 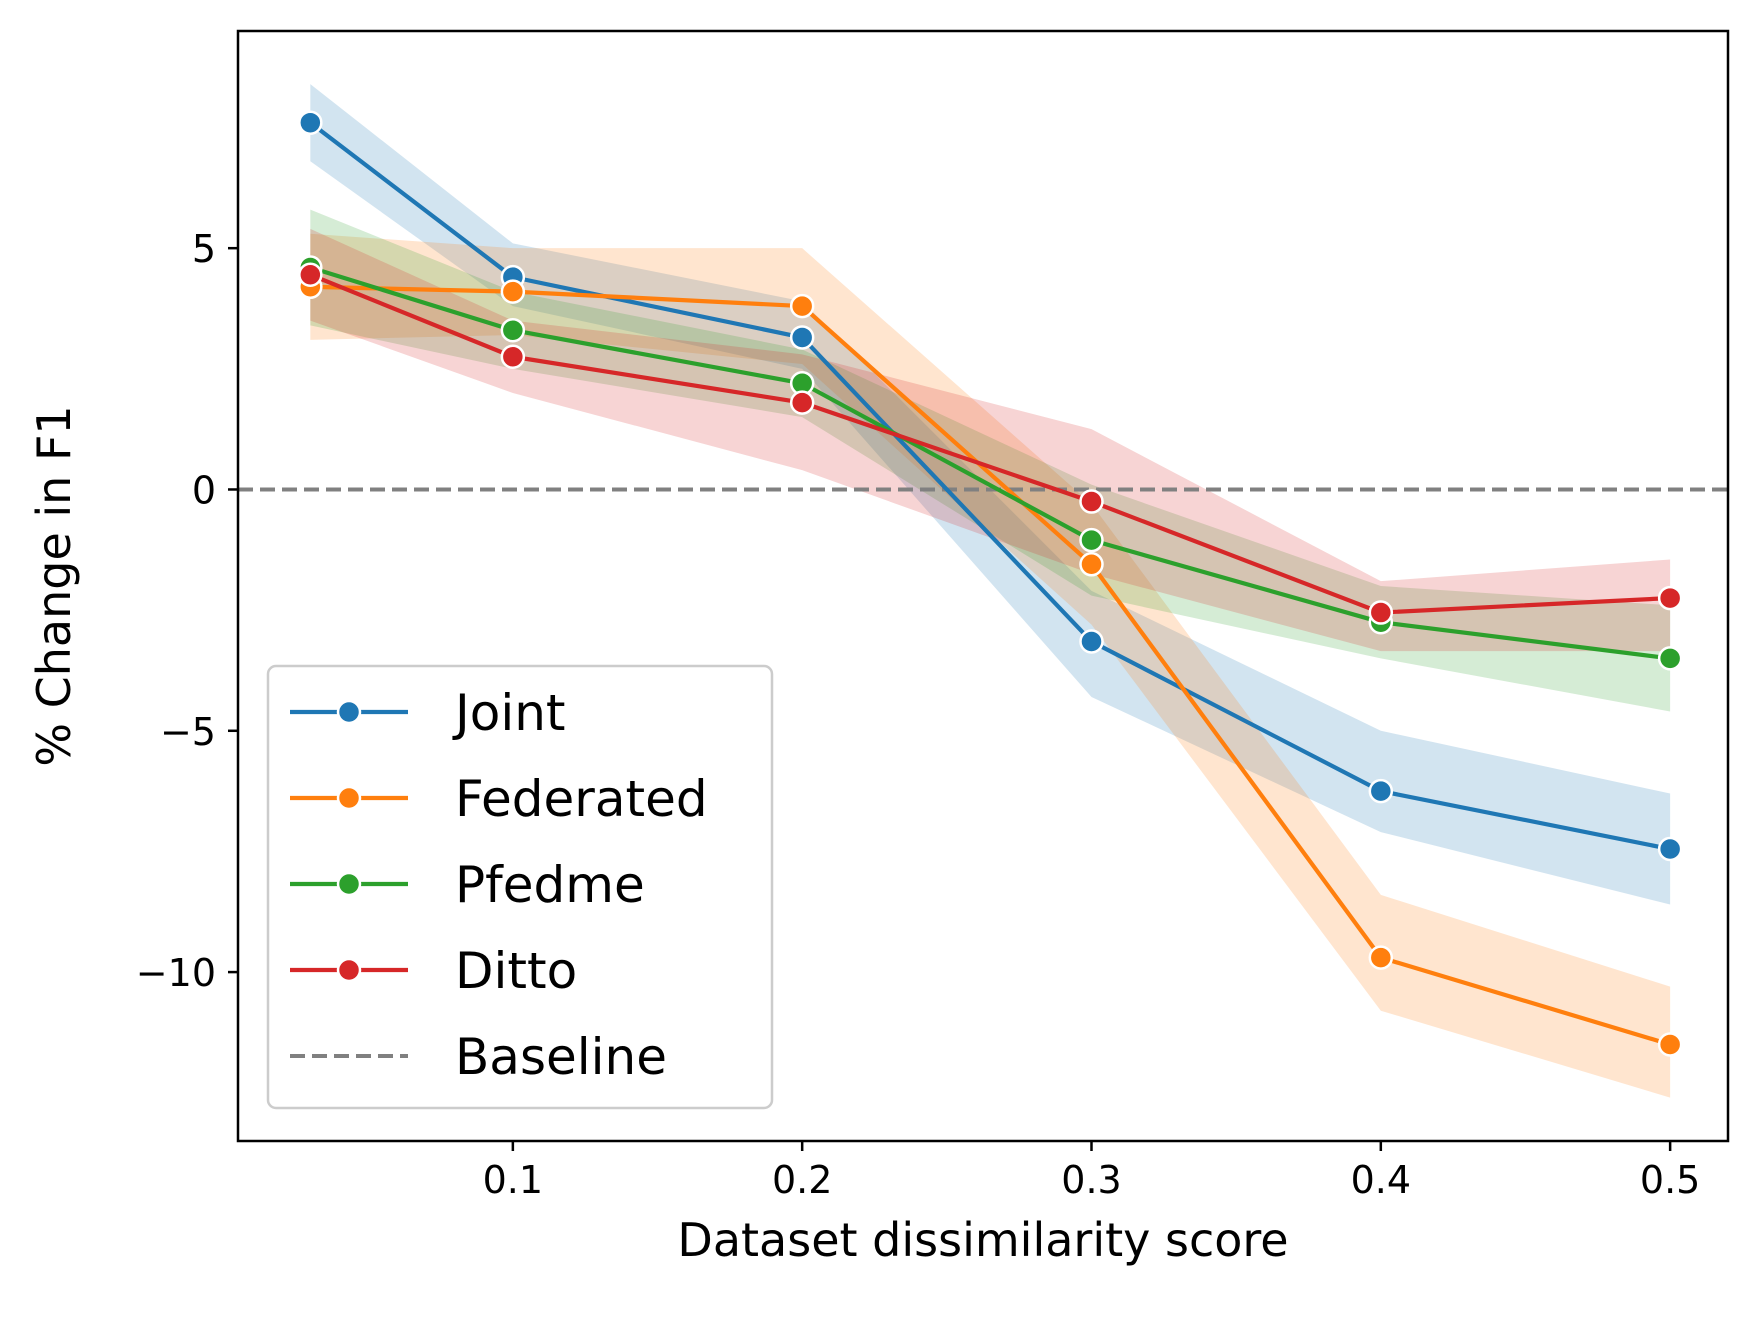 I want to click on x-axis: 0.1 0.2 0.3 0.4 0.5, so click(x=1091, y=1171).